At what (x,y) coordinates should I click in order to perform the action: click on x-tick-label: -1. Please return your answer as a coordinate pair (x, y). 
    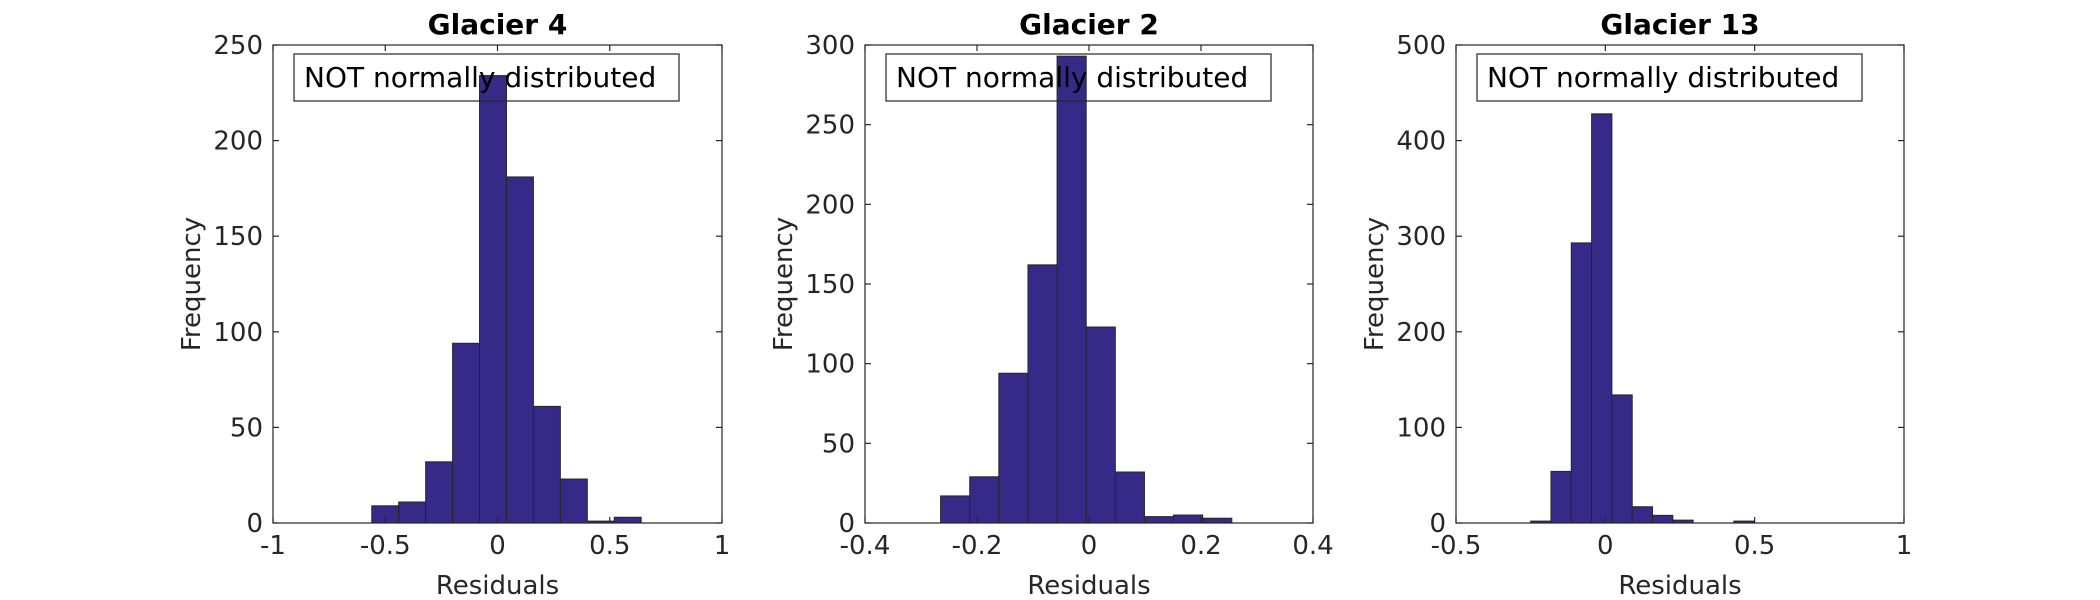
    Looking at the image, I should click on (273, 546).